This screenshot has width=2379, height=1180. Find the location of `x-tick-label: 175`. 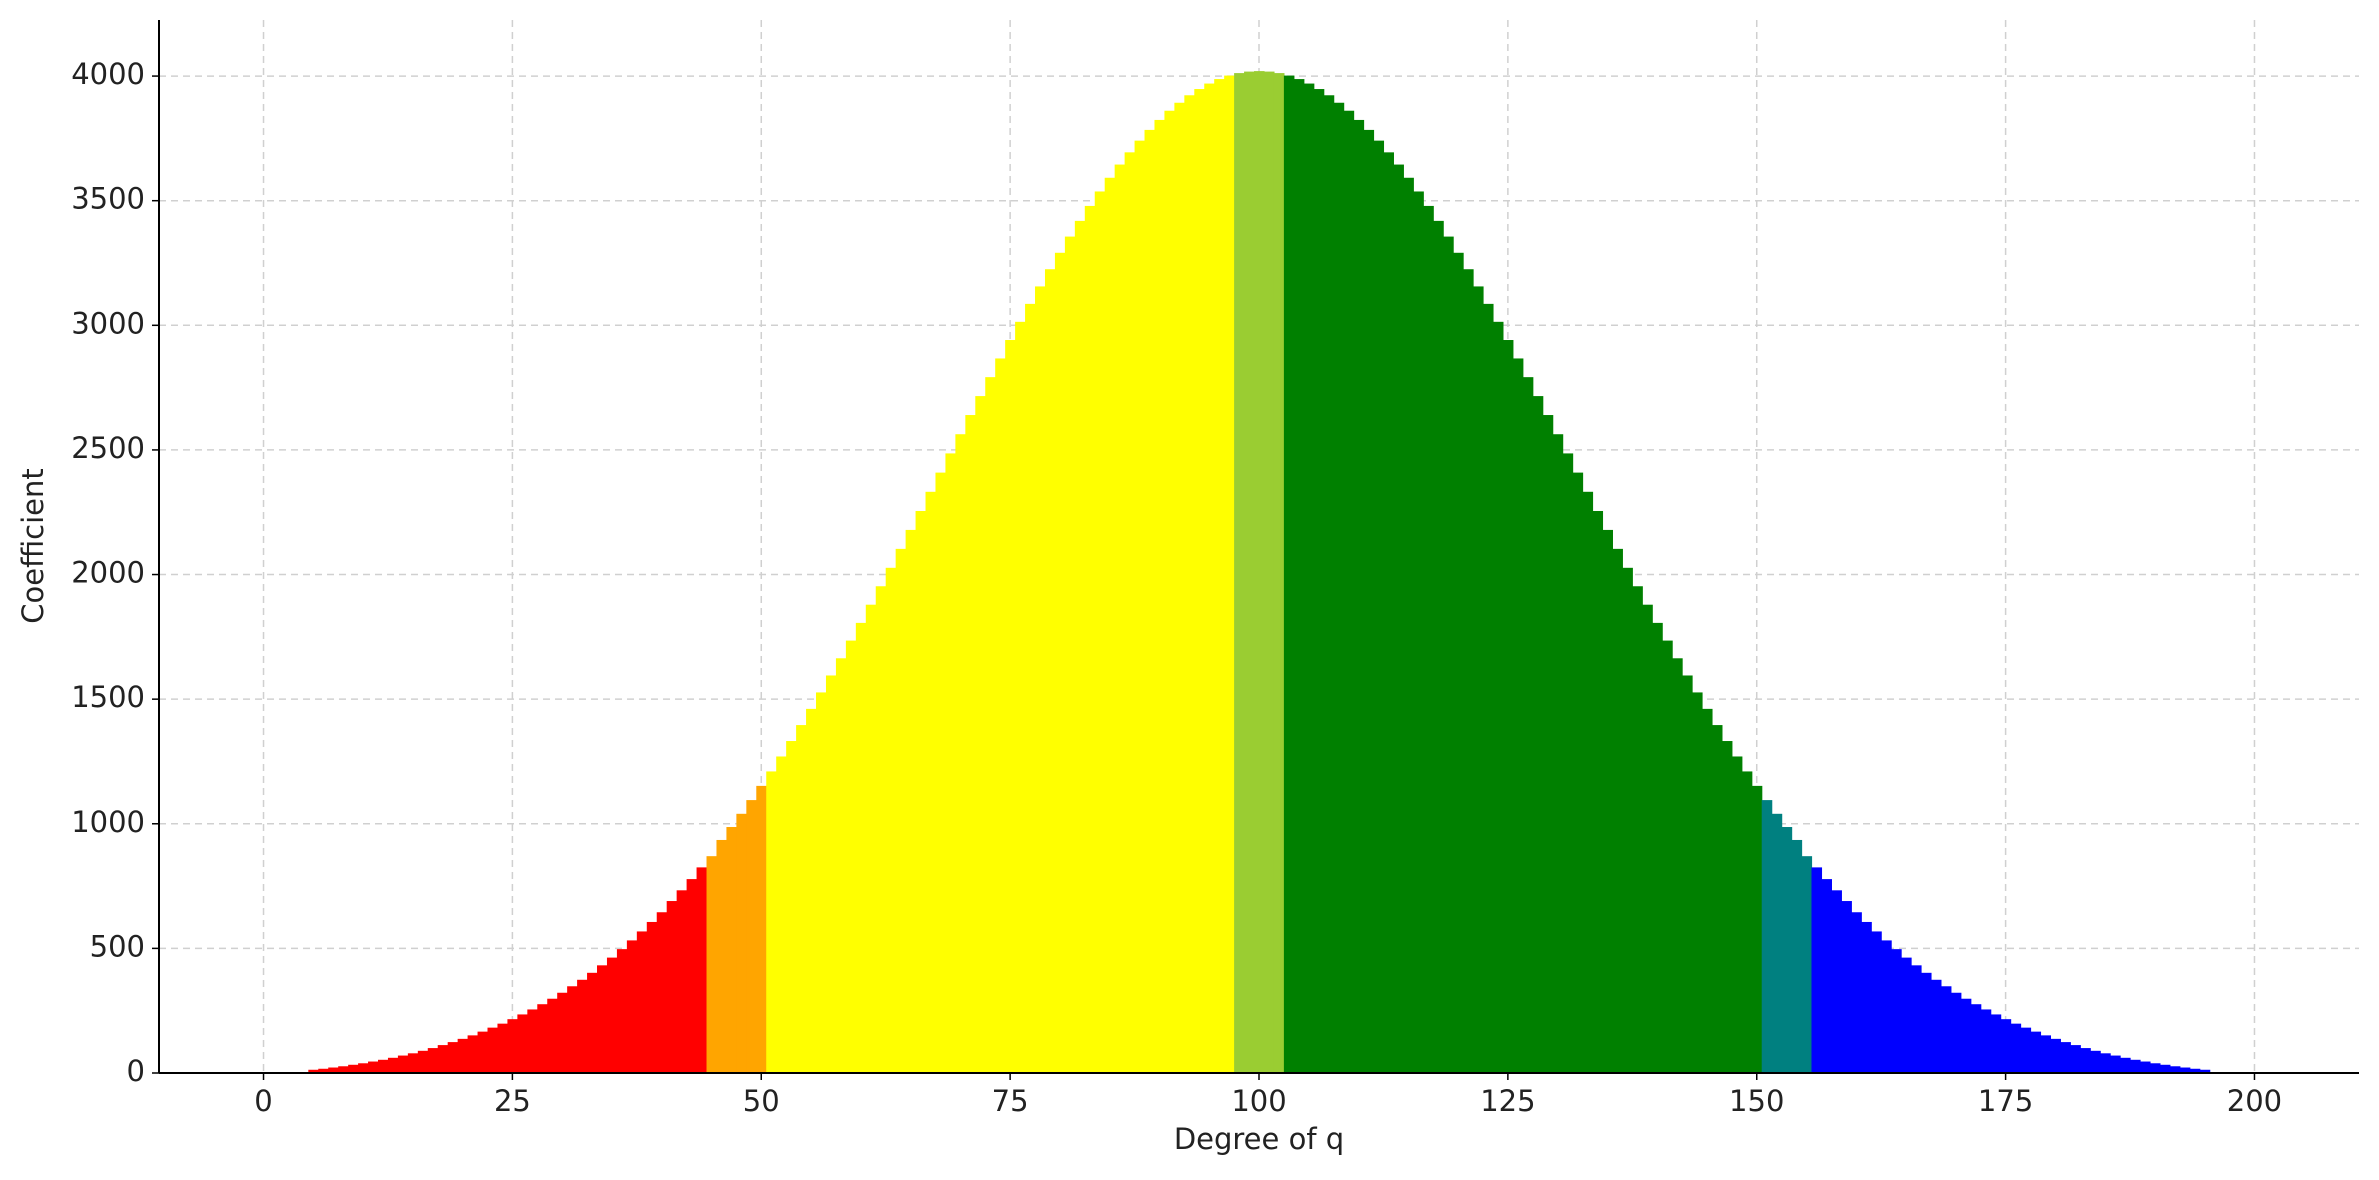

x-tick-label: 175 is located at coordinates (2005, 1101).